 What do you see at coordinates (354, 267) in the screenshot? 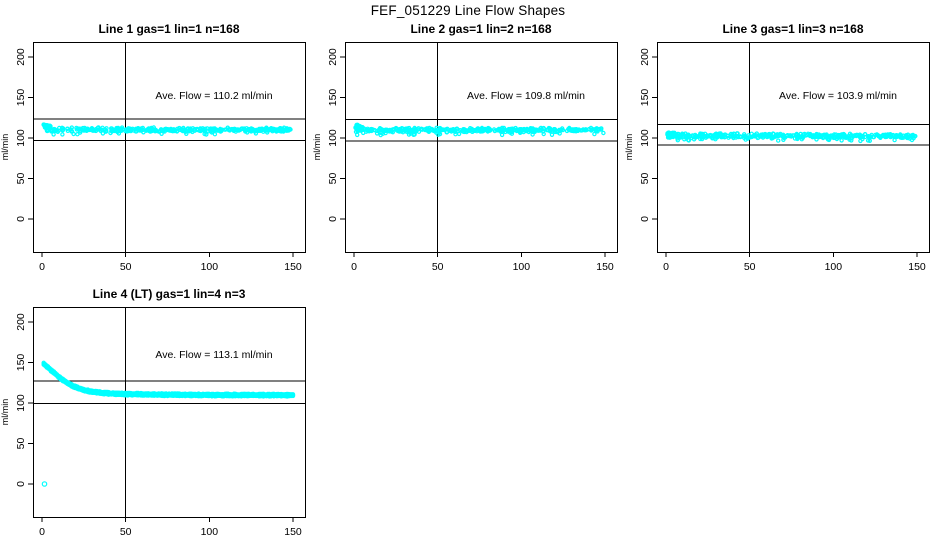
I see `x-tick-label: 0` at bounding box center [354, 267].